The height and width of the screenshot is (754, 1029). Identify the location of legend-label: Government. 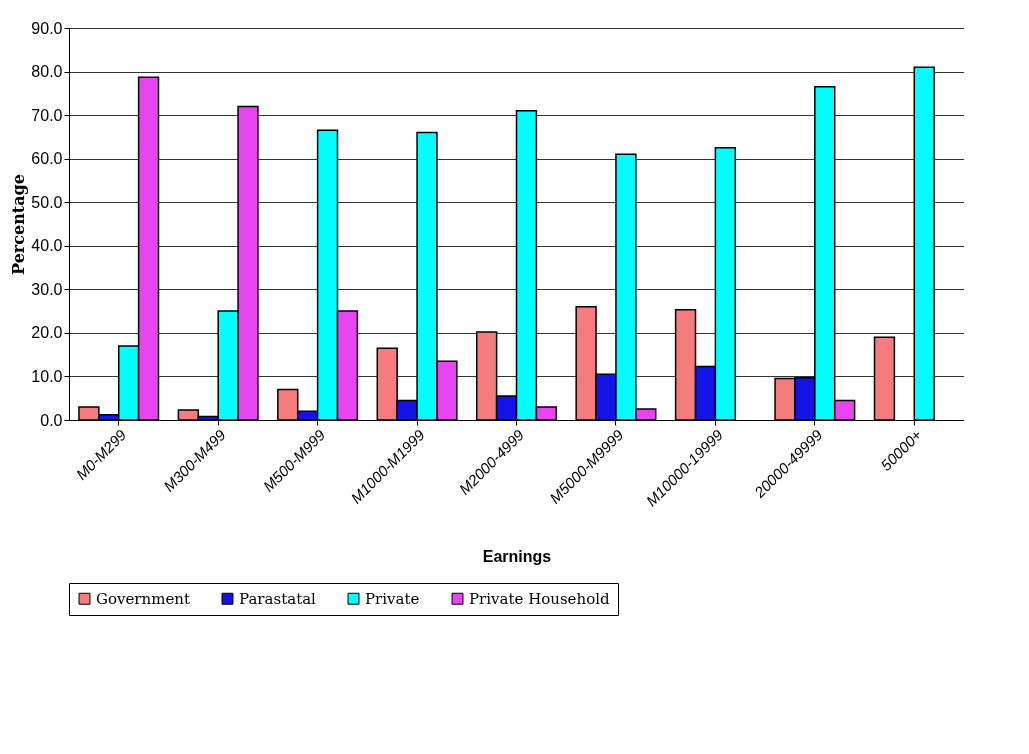
(143, 598).